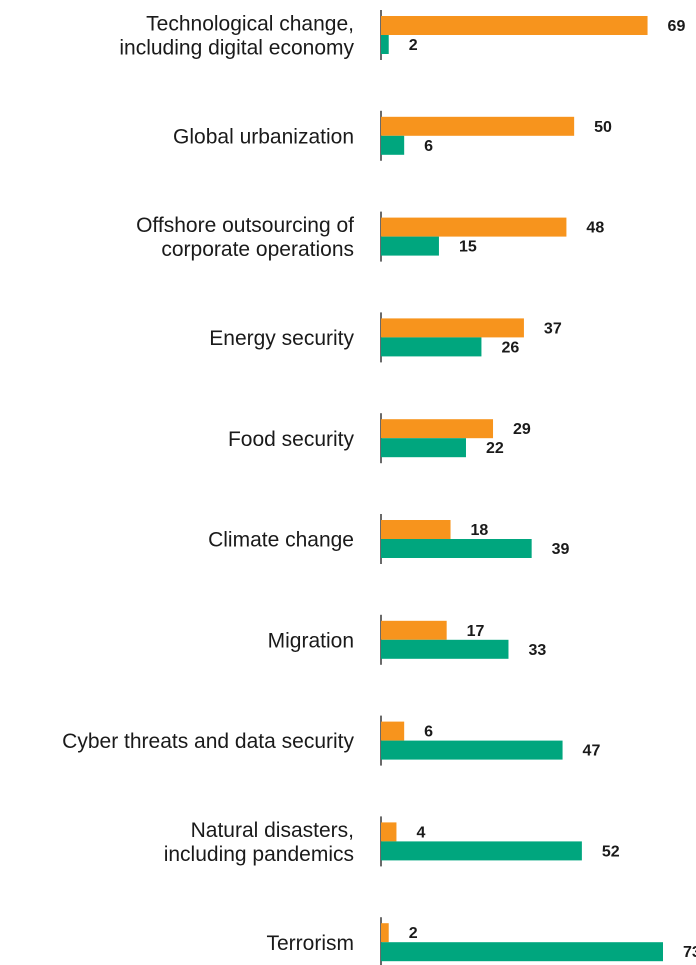  Describe the element at coordinates (603, 127) in the screenshot. I see `value-label-series-0-cat-1: 50` at that location.